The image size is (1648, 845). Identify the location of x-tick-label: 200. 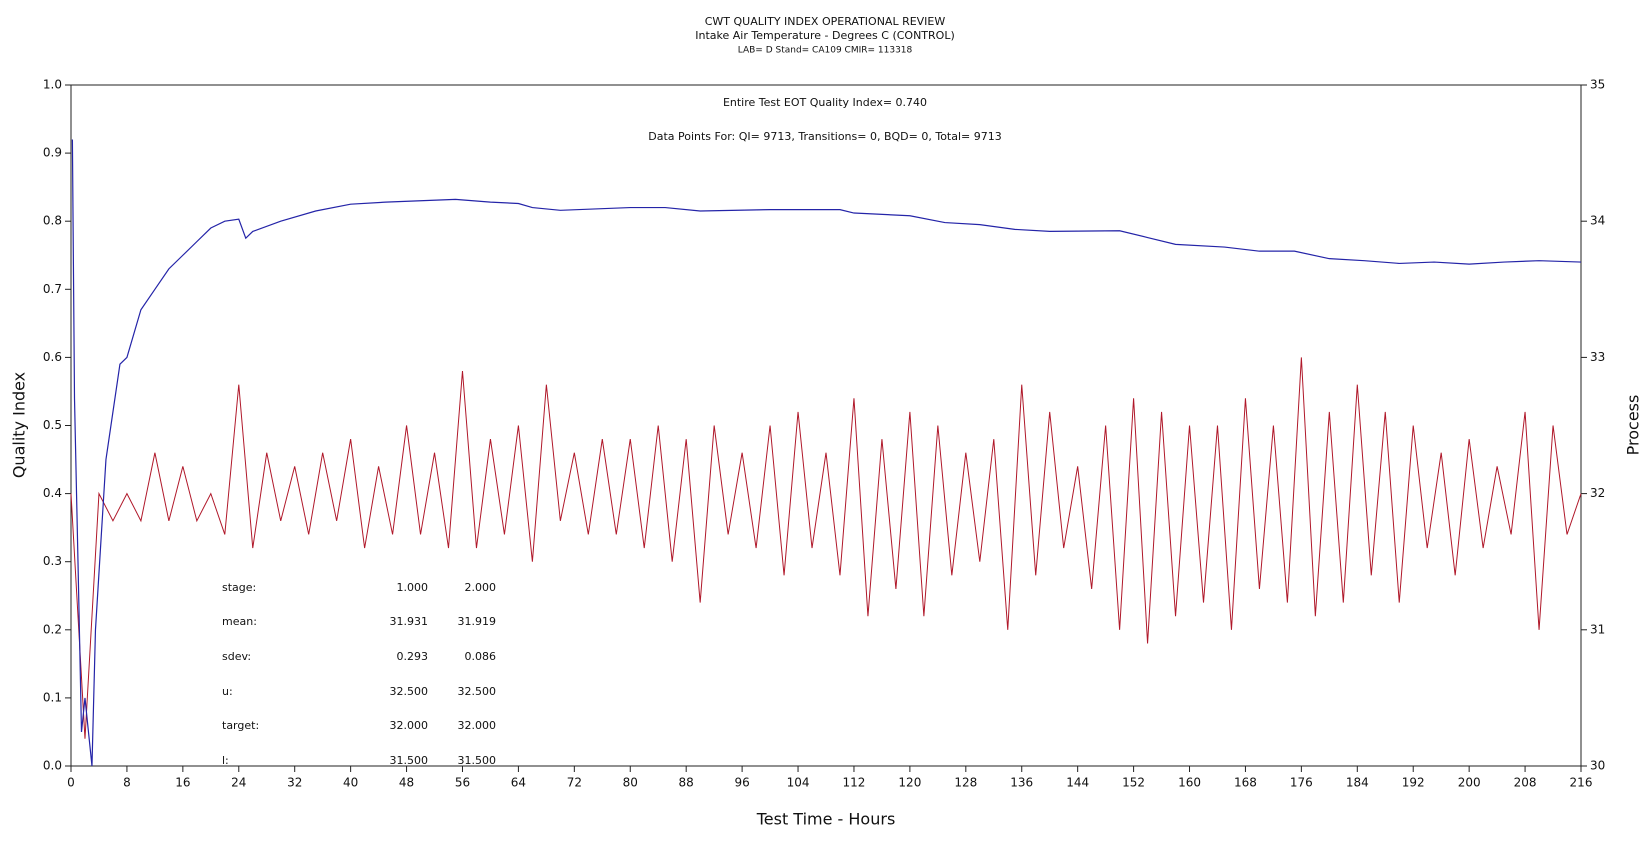
(1469, 783).